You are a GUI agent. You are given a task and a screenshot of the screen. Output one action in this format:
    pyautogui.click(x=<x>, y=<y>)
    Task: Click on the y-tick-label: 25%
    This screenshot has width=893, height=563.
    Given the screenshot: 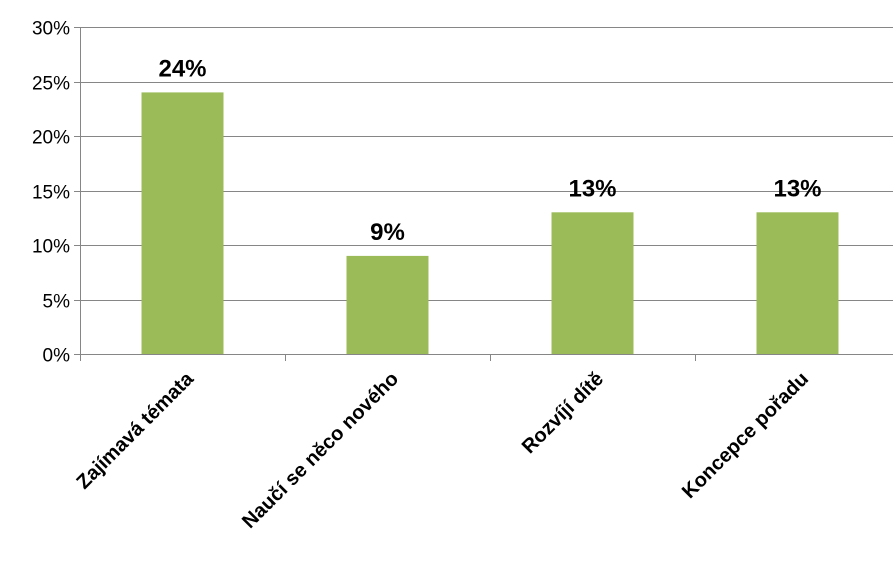 What is the action you would take?
    pyautogui.click(x=51, y=84)
    